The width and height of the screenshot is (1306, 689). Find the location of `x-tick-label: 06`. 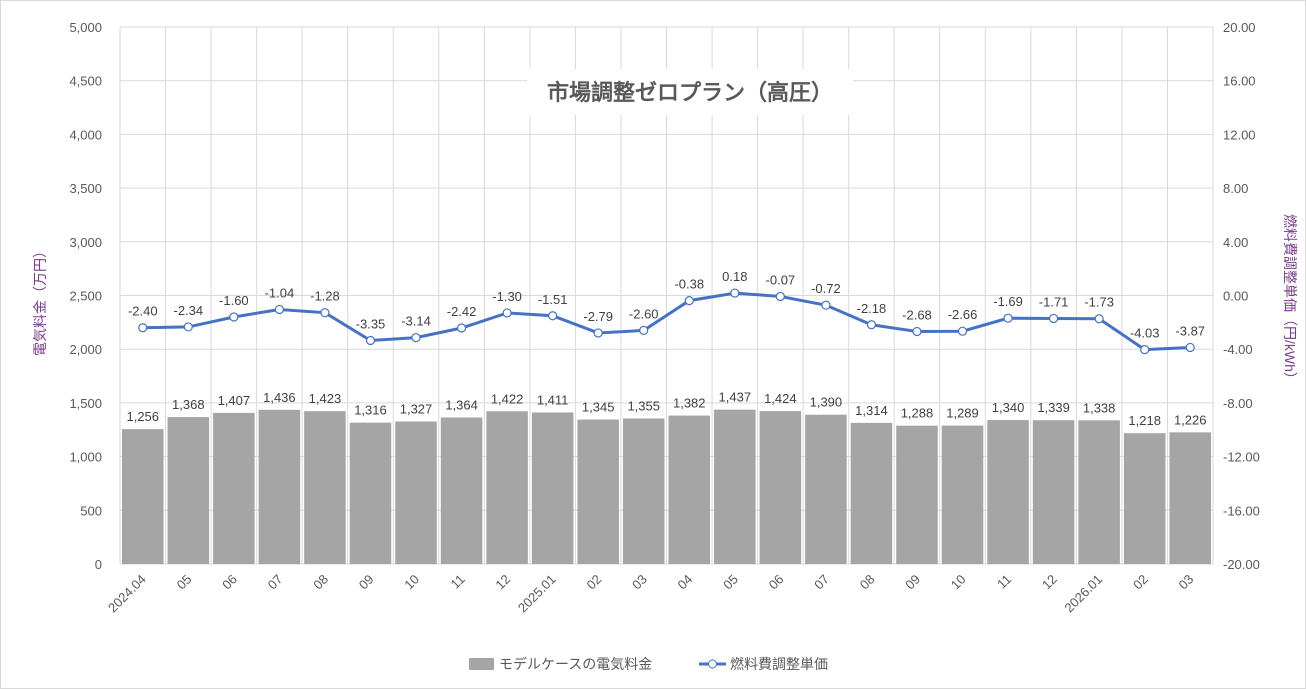

x-tick-label: 06 is located at coordinates (776, 582).